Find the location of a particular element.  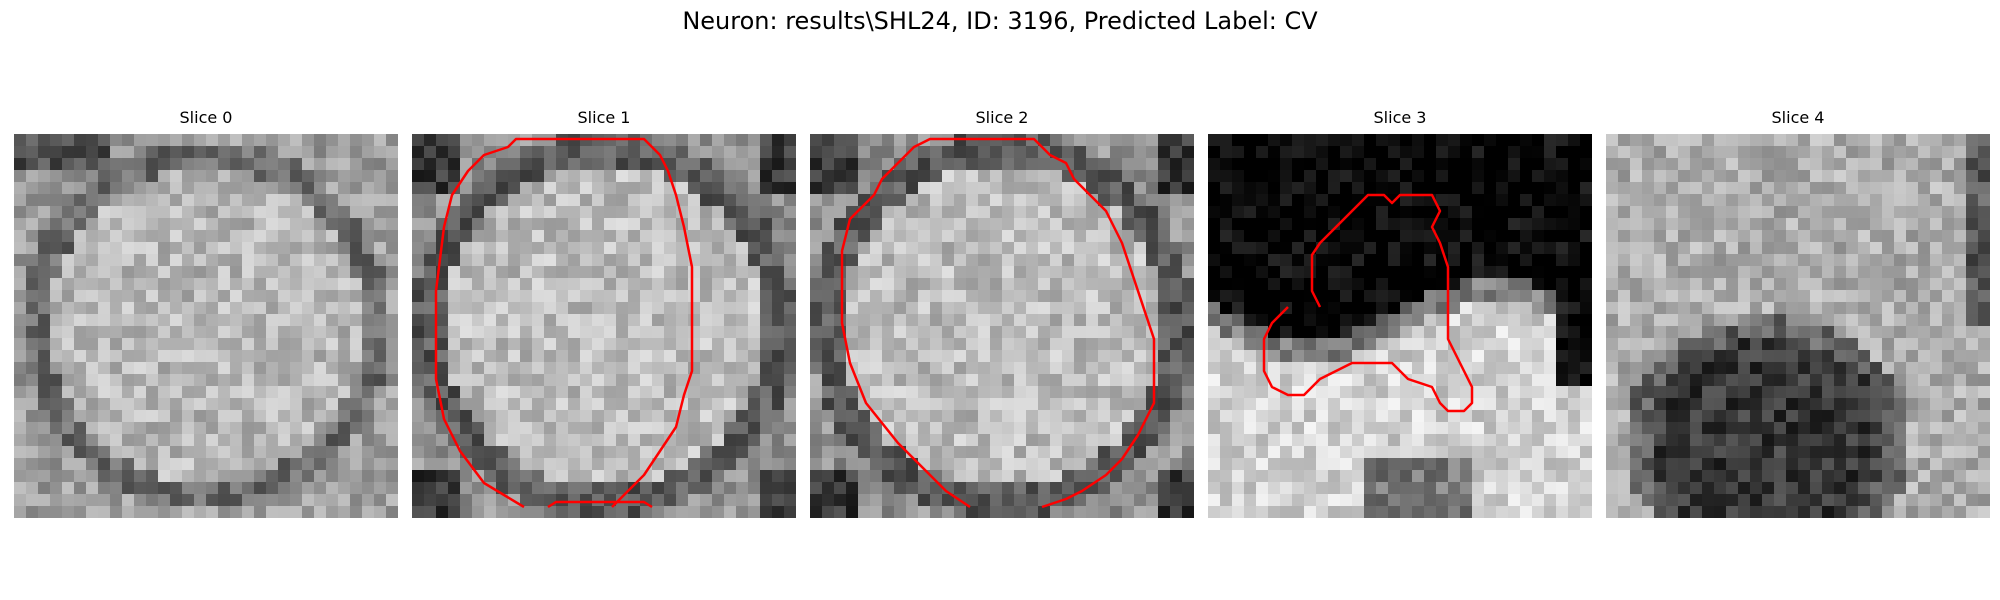

slice-panel-1: Slice 1 is located at coordinates (604, 313).